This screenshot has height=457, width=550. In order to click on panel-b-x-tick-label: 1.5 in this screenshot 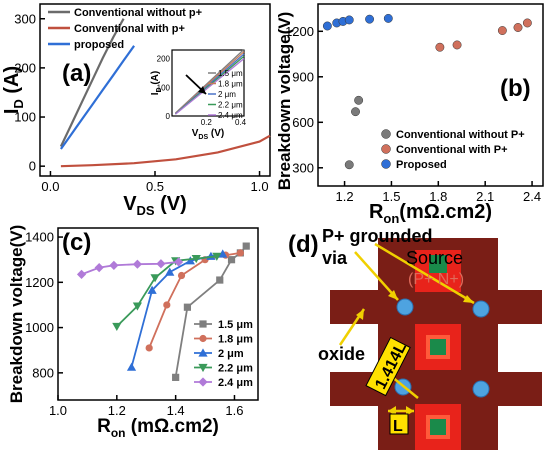, I will do `click(391, 196)`.